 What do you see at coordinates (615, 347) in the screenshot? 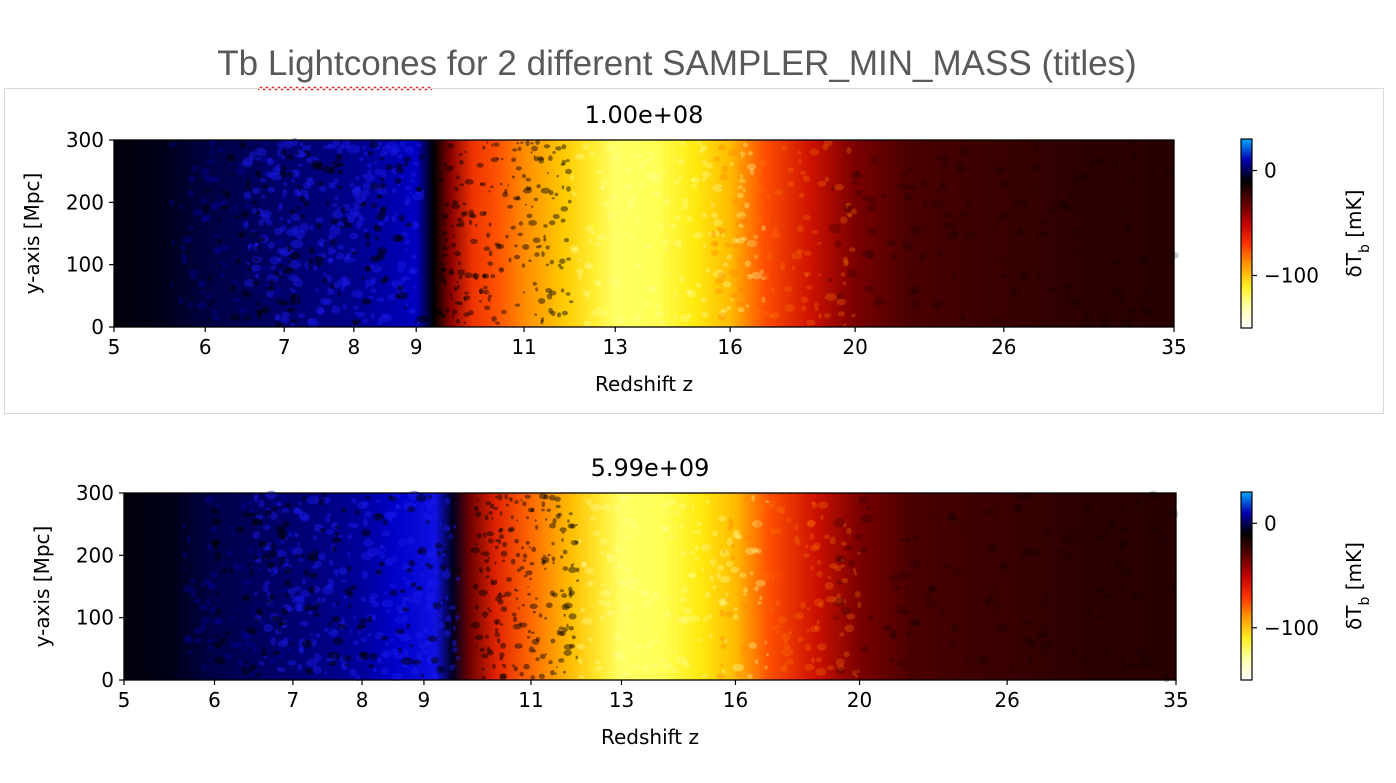
I see `panel1-x-tick-label: 13` at bounding box center [615, 347].